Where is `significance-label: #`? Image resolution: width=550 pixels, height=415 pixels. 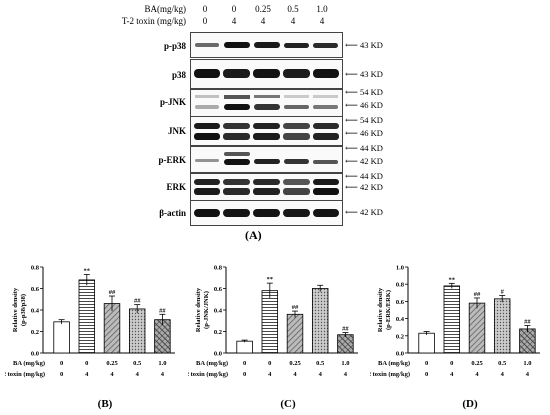
significance-label: # is located at coordinates (503, 291).